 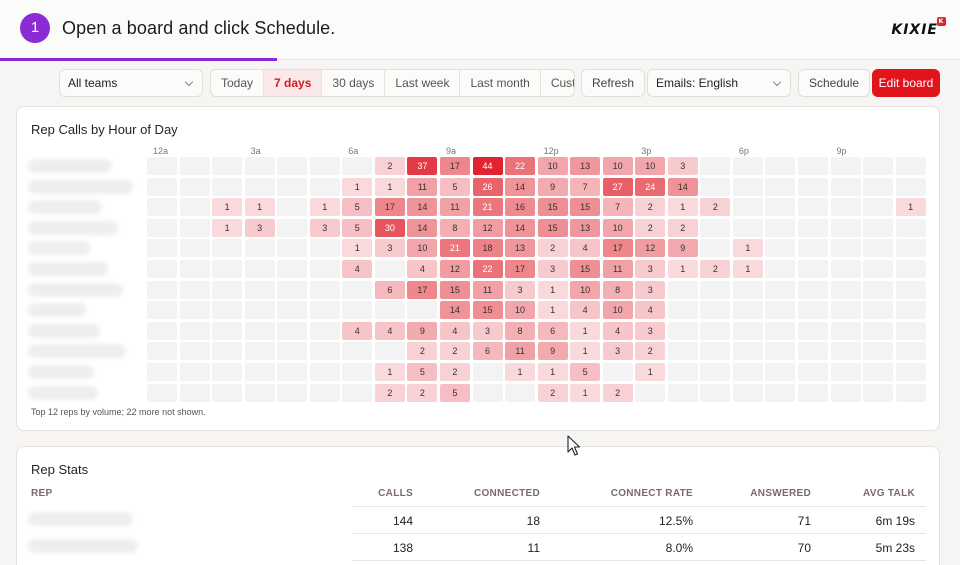 What do you see at coordinates (651, 493) in the screenshot?
I see `col-header-connect-rate: CONNECT RATE` at bounding box center [651, 493].